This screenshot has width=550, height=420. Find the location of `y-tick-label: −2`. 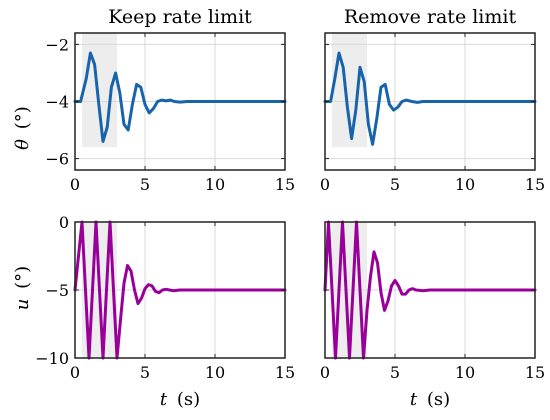

y-tick-label: −2 is located at coordinates (57, 44).